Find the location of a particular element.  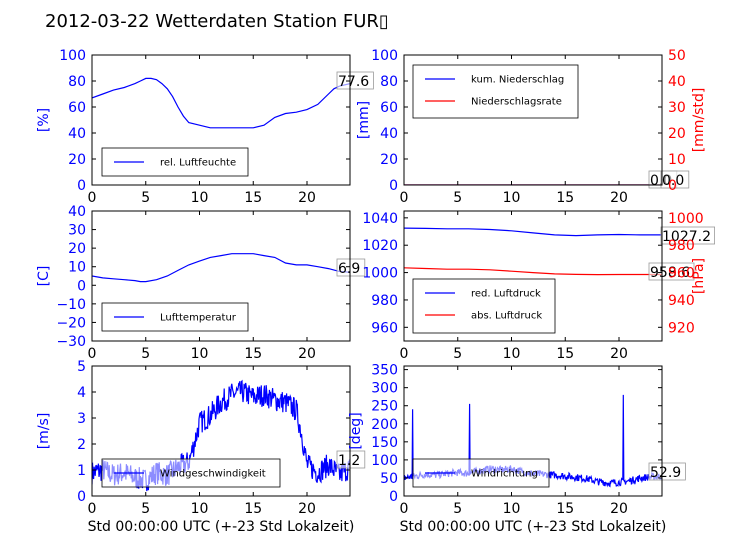

y-axis-label: [mm] is located at coordinates (364, 120).